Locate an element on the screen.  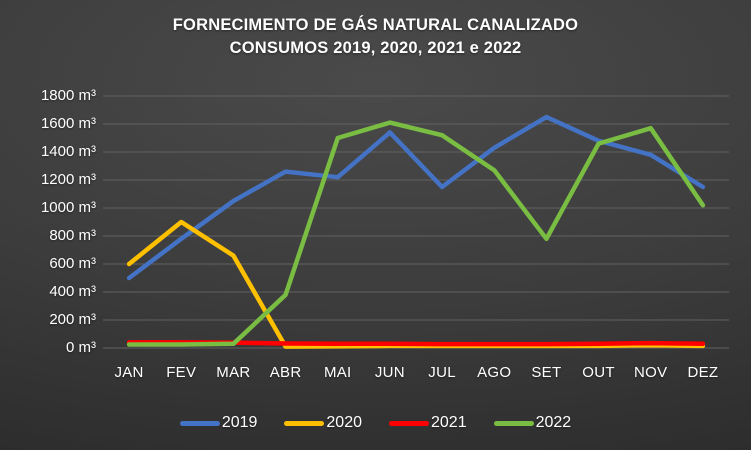
legend: 2019 2020 2021 2022 is located at coordinates (375, 423).